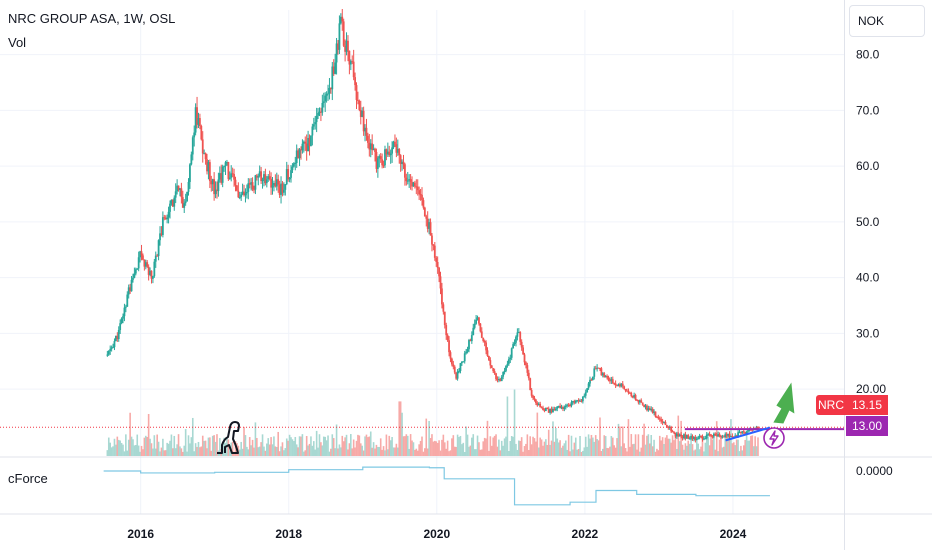  I want to click on currency-button: NOK, so click(887, 21).